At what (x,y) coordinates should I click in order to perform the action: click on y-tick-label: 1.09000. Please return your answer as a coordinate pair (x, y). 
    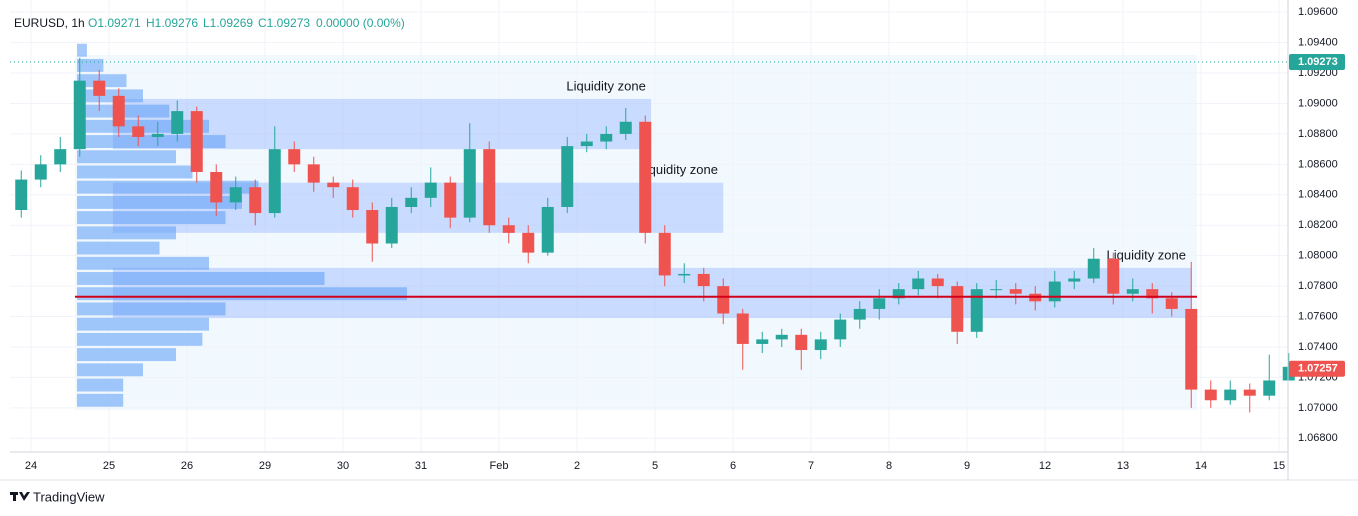
    Looking at the image, I should click on (1318, 103).